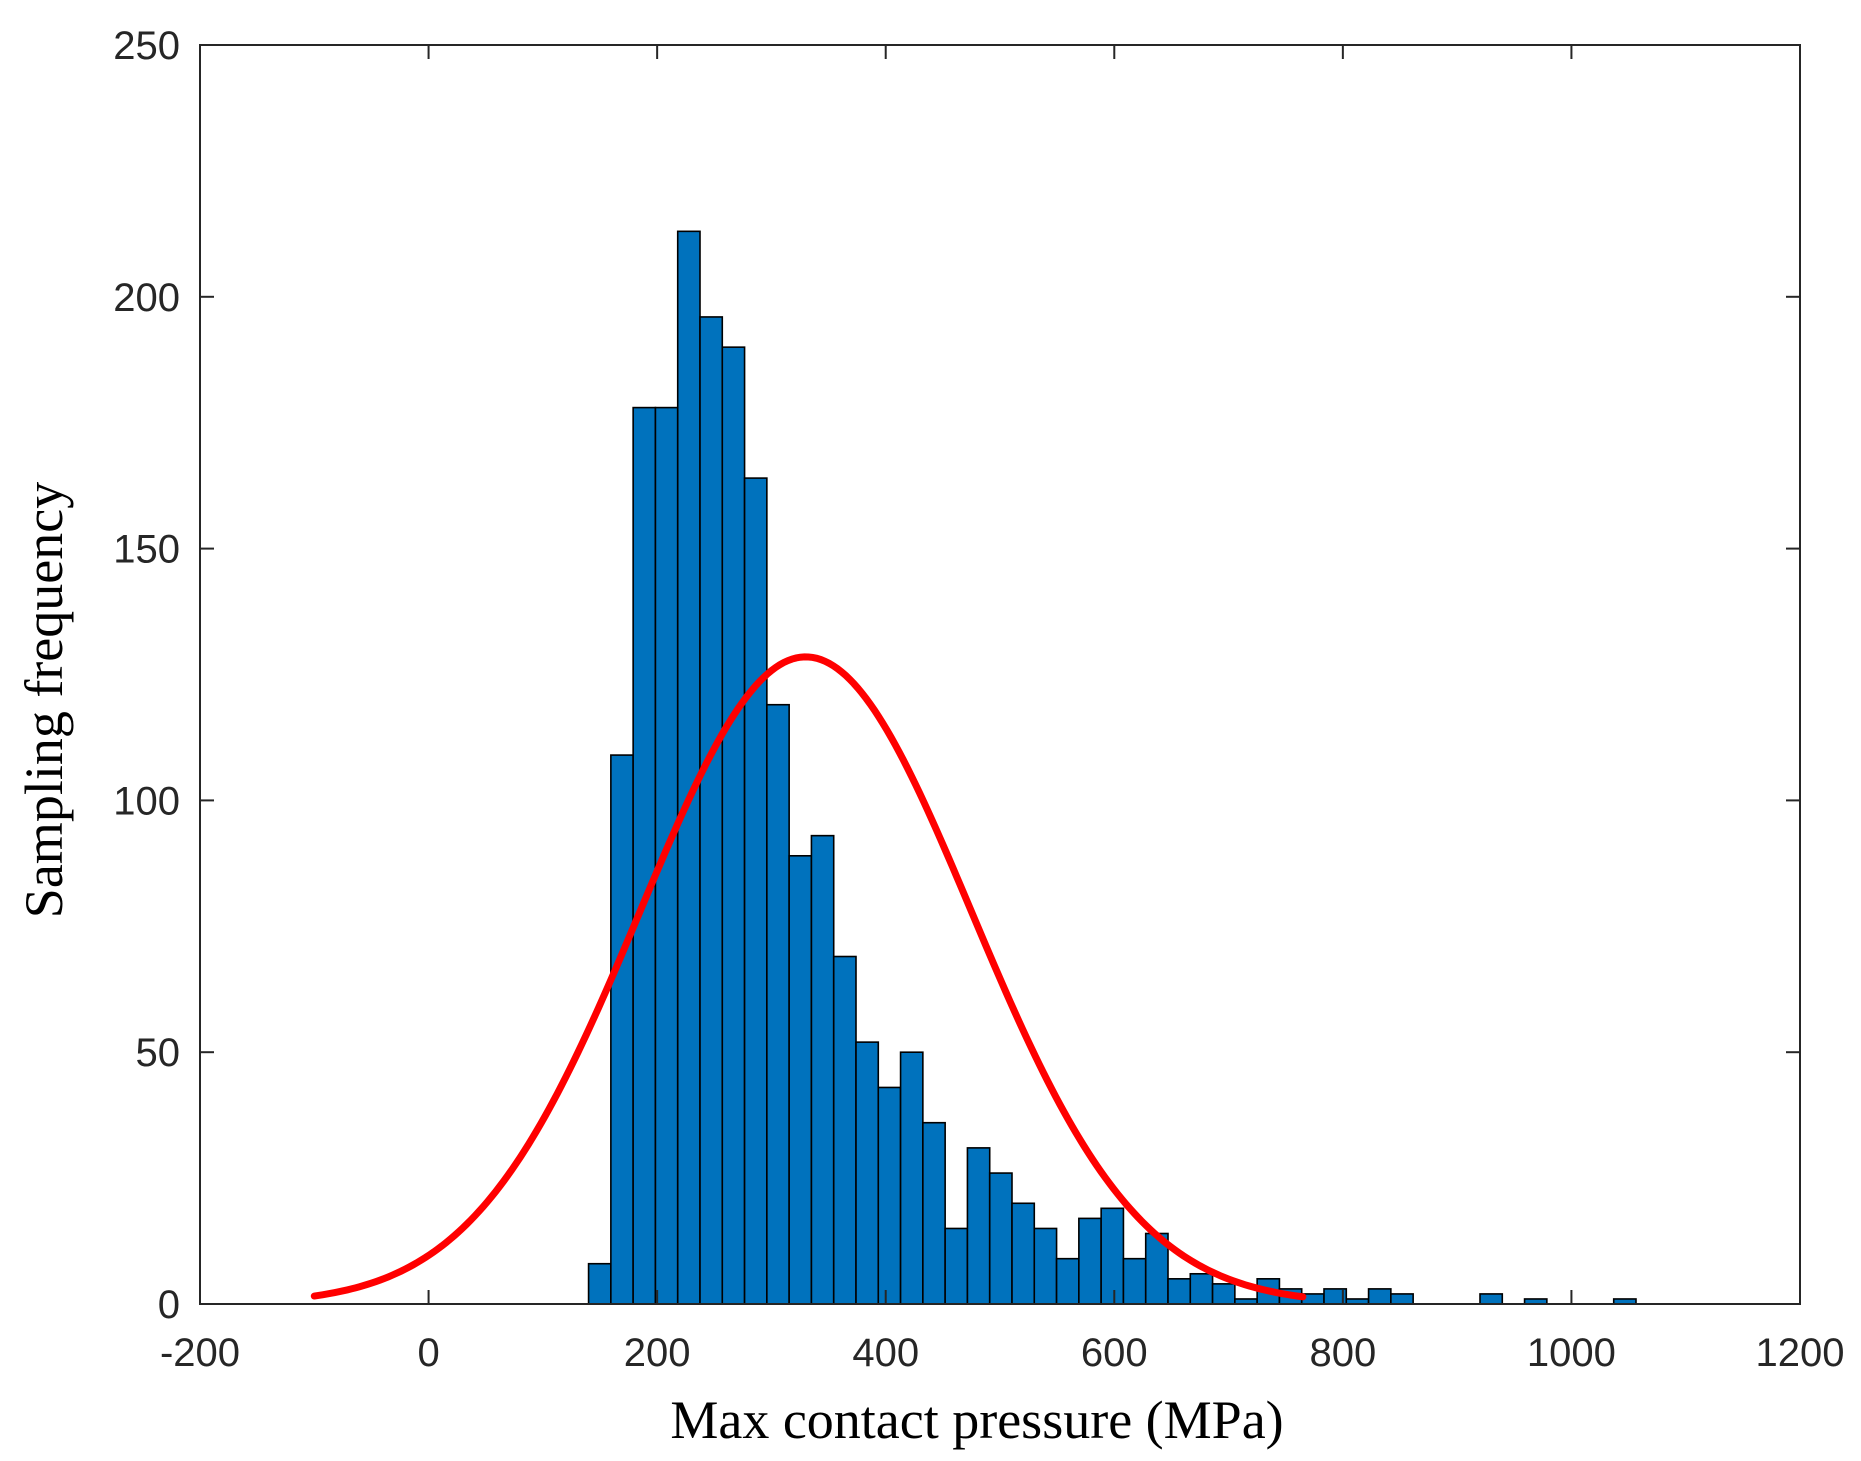 The width and height of the screenshot is (1861, 1461). What do you see at coordinates (1002, 1353) in the screenshot?
I see `x-tick-labels: -200 0 200 400 600 800 1000 1200` at bounding box center [1002, 1353].